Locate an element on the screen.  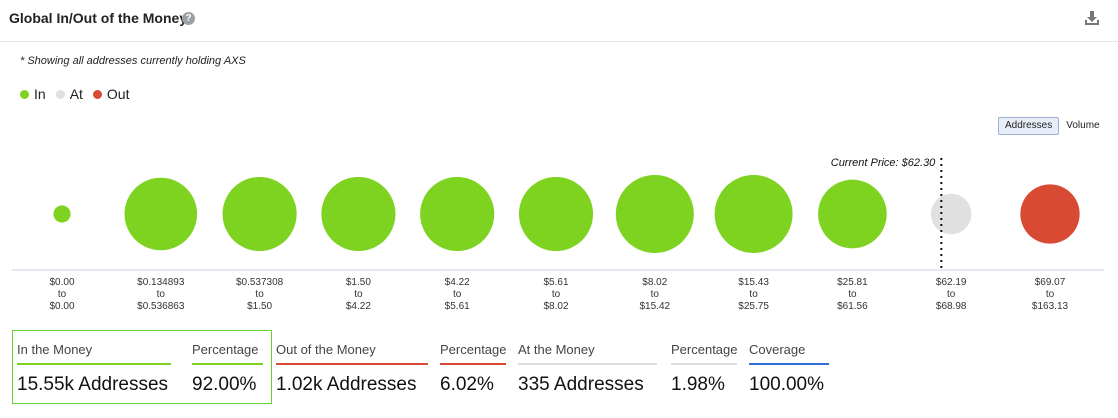
legend-item-at: At is located at coordinates (69, 94).